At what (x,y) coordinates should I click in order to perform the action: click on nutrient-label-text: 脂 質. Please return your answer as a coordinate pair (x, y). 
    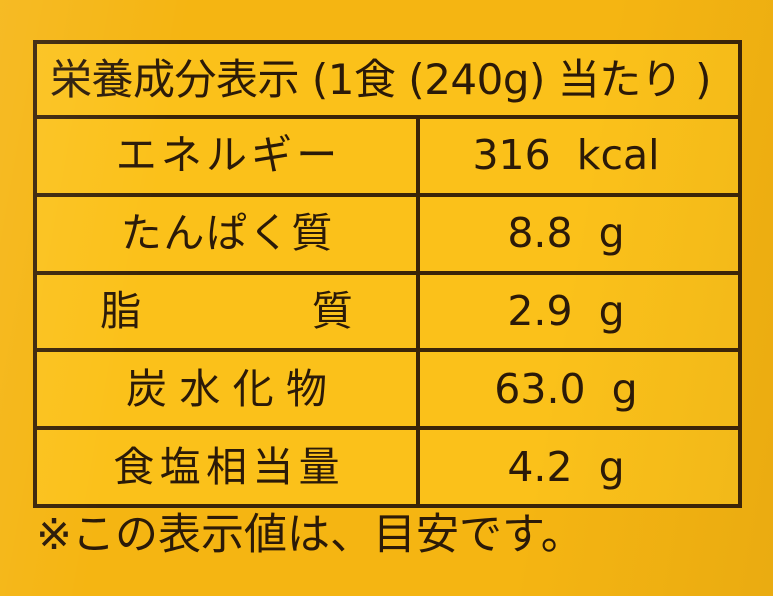
    Looking at the image, I should click on (241, 310).